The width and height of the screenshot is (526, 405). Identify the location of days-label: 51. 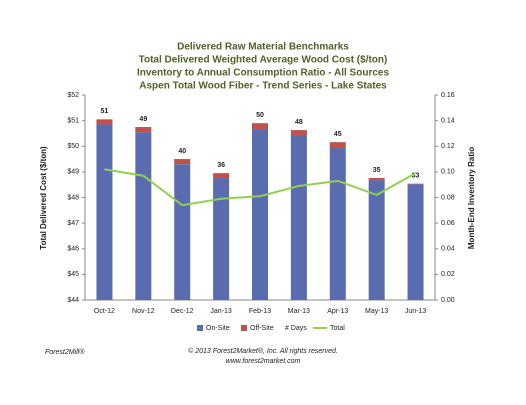
(105, 111).